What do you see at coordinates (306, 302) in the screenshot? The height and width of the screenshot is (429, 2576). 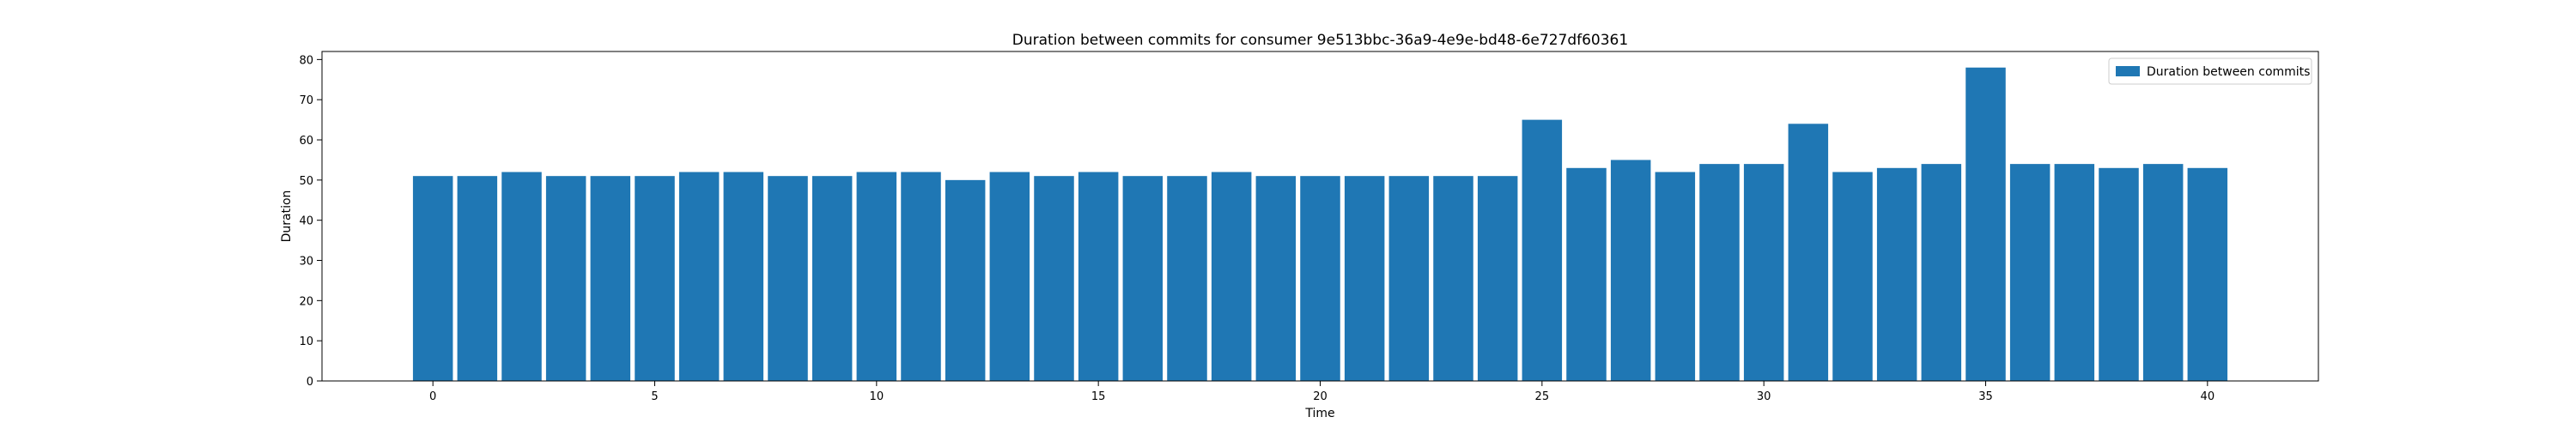 I see `y-tick-label: 20` at bounding box center [306, 302].